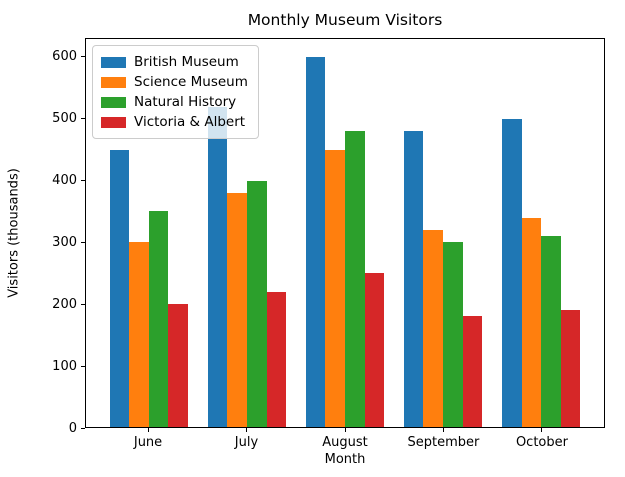 This screenshot has width=625, height=477. What do you see at coordinates (158, 319) in the screenshot?
I see `bar-june-natural-history` at bounding box center [158, 319].